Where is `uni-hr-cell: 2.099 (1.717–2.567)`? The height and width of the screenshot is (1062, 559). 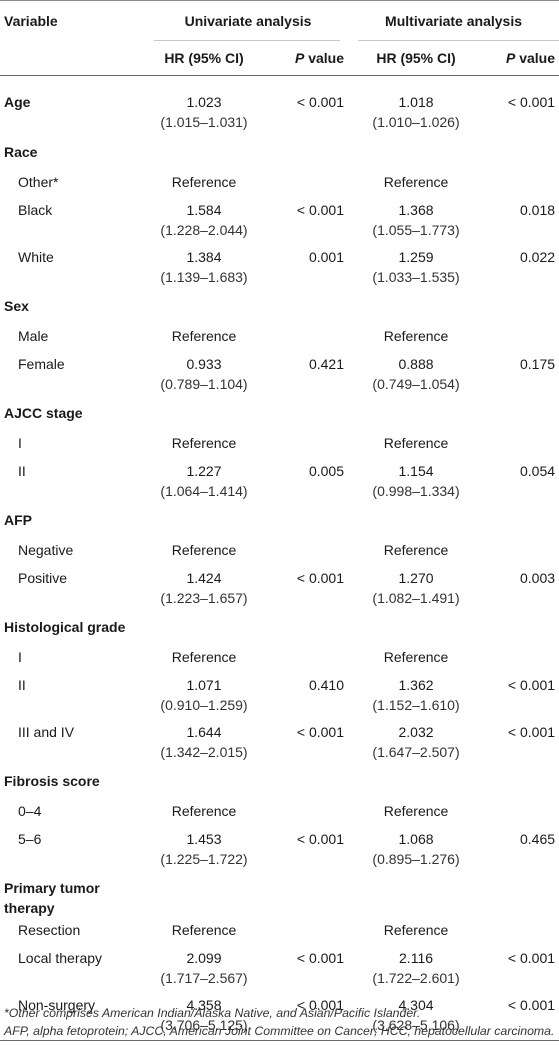 uni-hr-cell: 2.099 (1.717–2.567) is located at coordinates (208, 969).